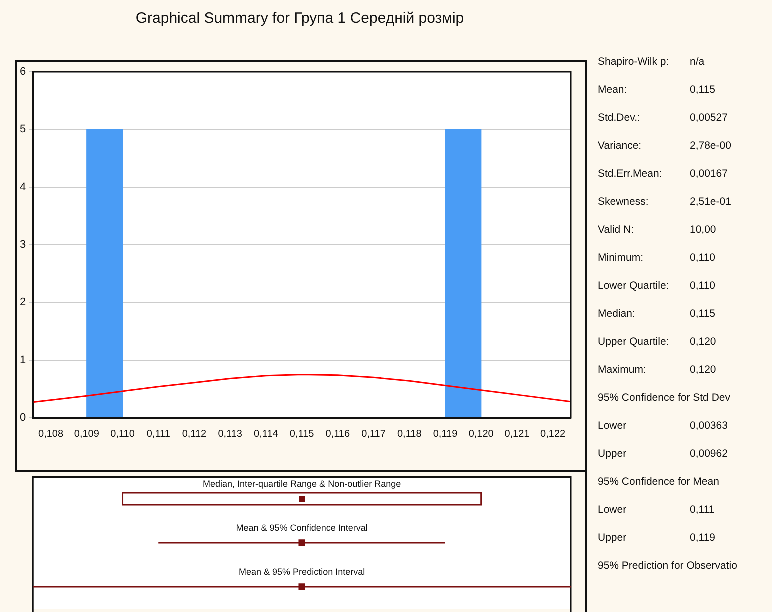  What do you see at coordinates (409, 434) in the screenshot?
I see `x-tick-label: 0,118` at bounding box center [409, 434].